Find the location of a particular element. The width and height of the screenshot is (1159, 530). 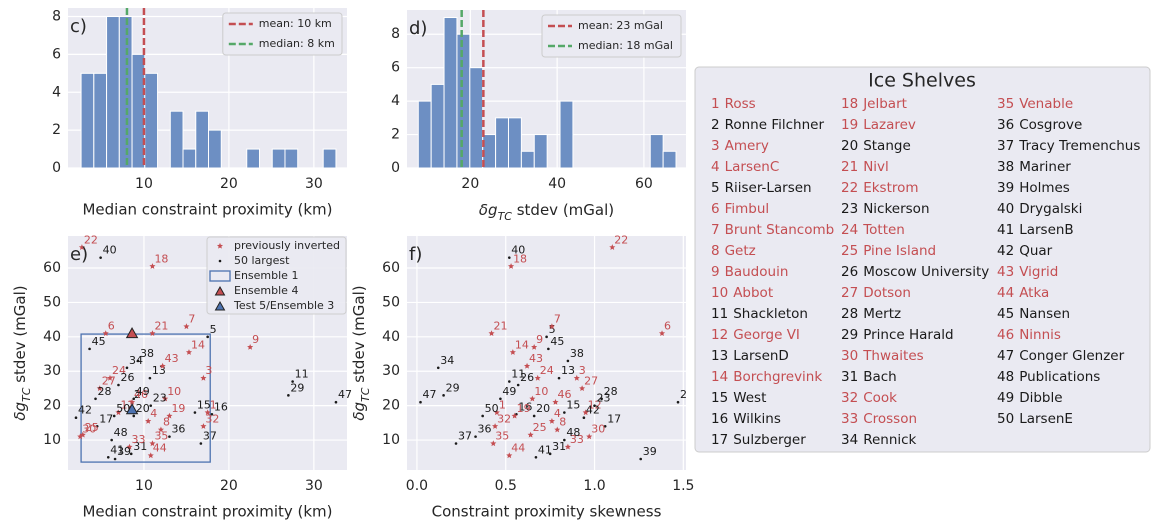

shelf-entry: 38 Mariner is located at coordinates (1034, 167).